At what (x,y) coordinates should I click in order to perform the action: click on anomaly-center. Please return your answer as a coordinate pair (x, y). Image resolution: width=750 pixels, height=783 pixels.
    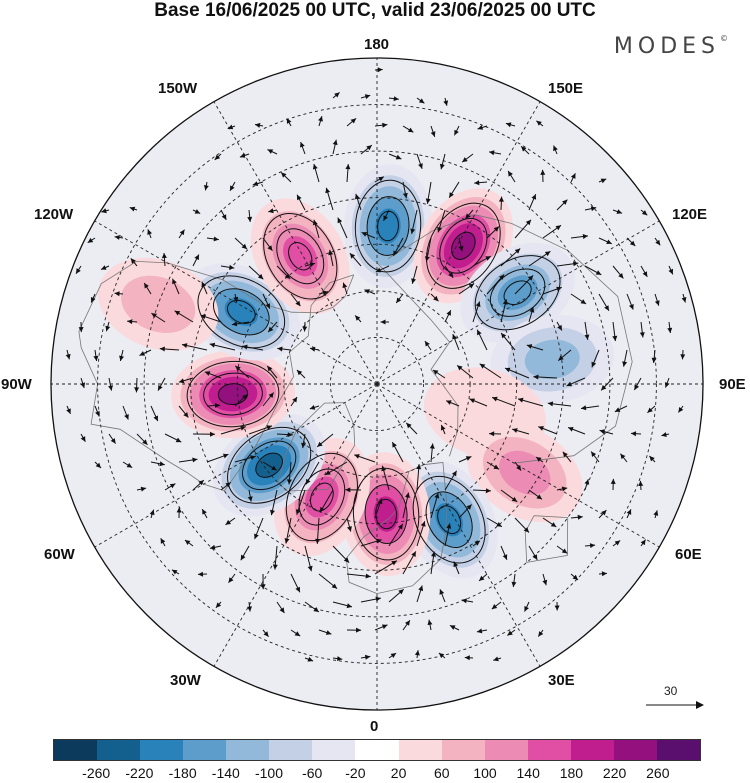
    Looking at the image, I should click on (524, 473).